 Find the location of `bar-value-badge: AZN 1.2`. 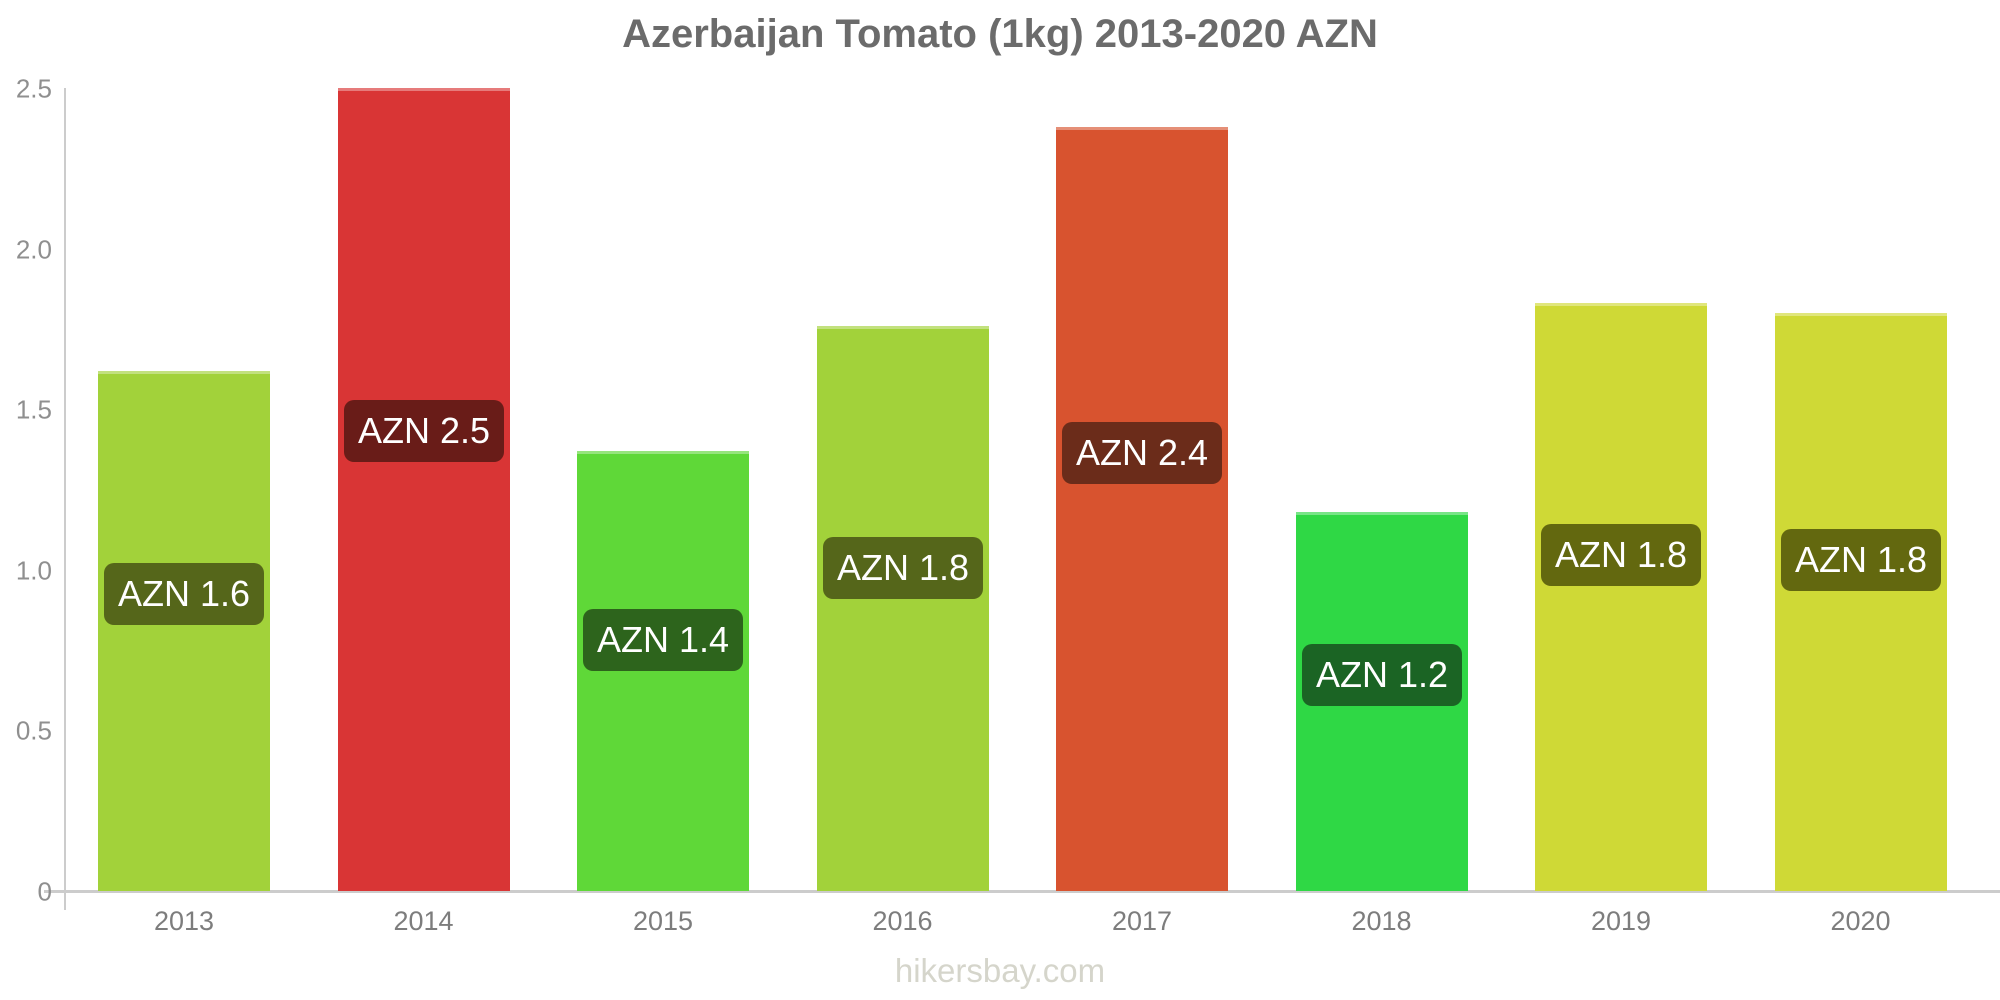

bar-value-badge: AZN 1.2 is located at coordinates (1382, 674).